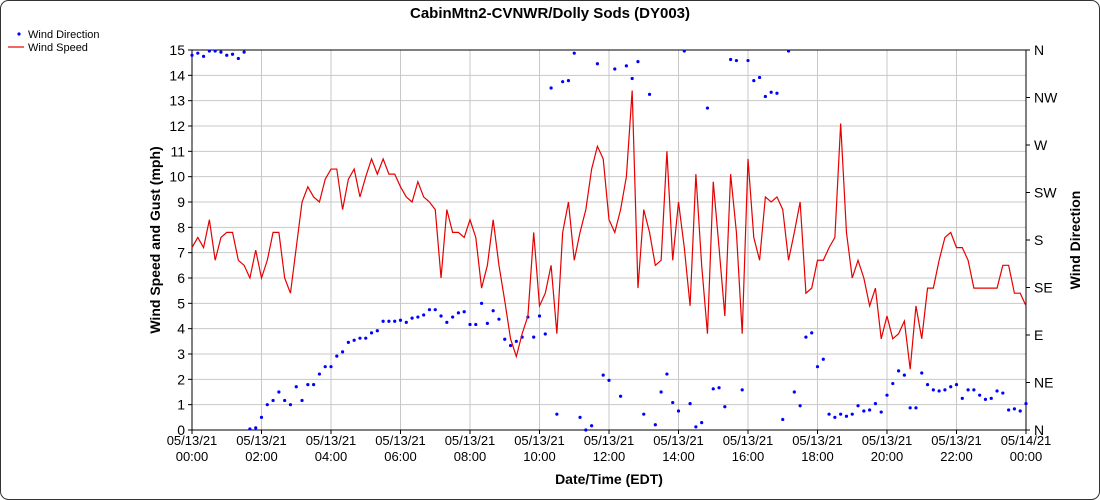 Image resolution: width=1100 pixels, height=500 pixels. I want to click on y2-tick-label: SW, so click(1045, 193).